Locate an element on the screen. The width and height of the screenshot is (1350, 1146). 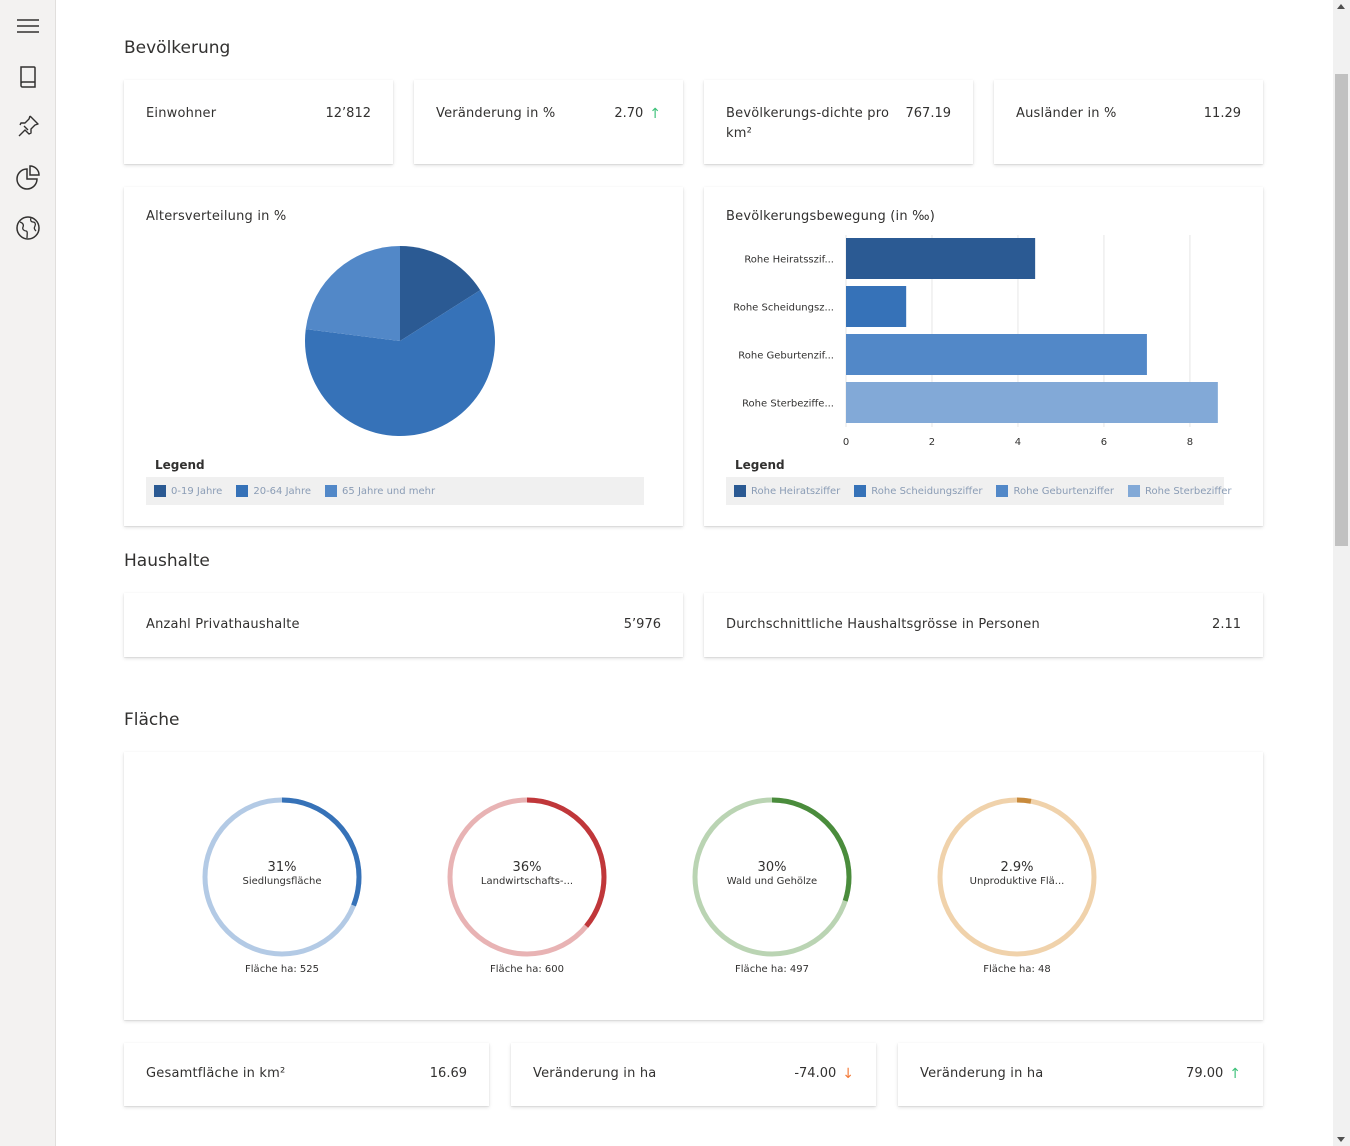
kpi-card-inhabitants: Einwohner 12’812 is located at coordinates (258, 122).